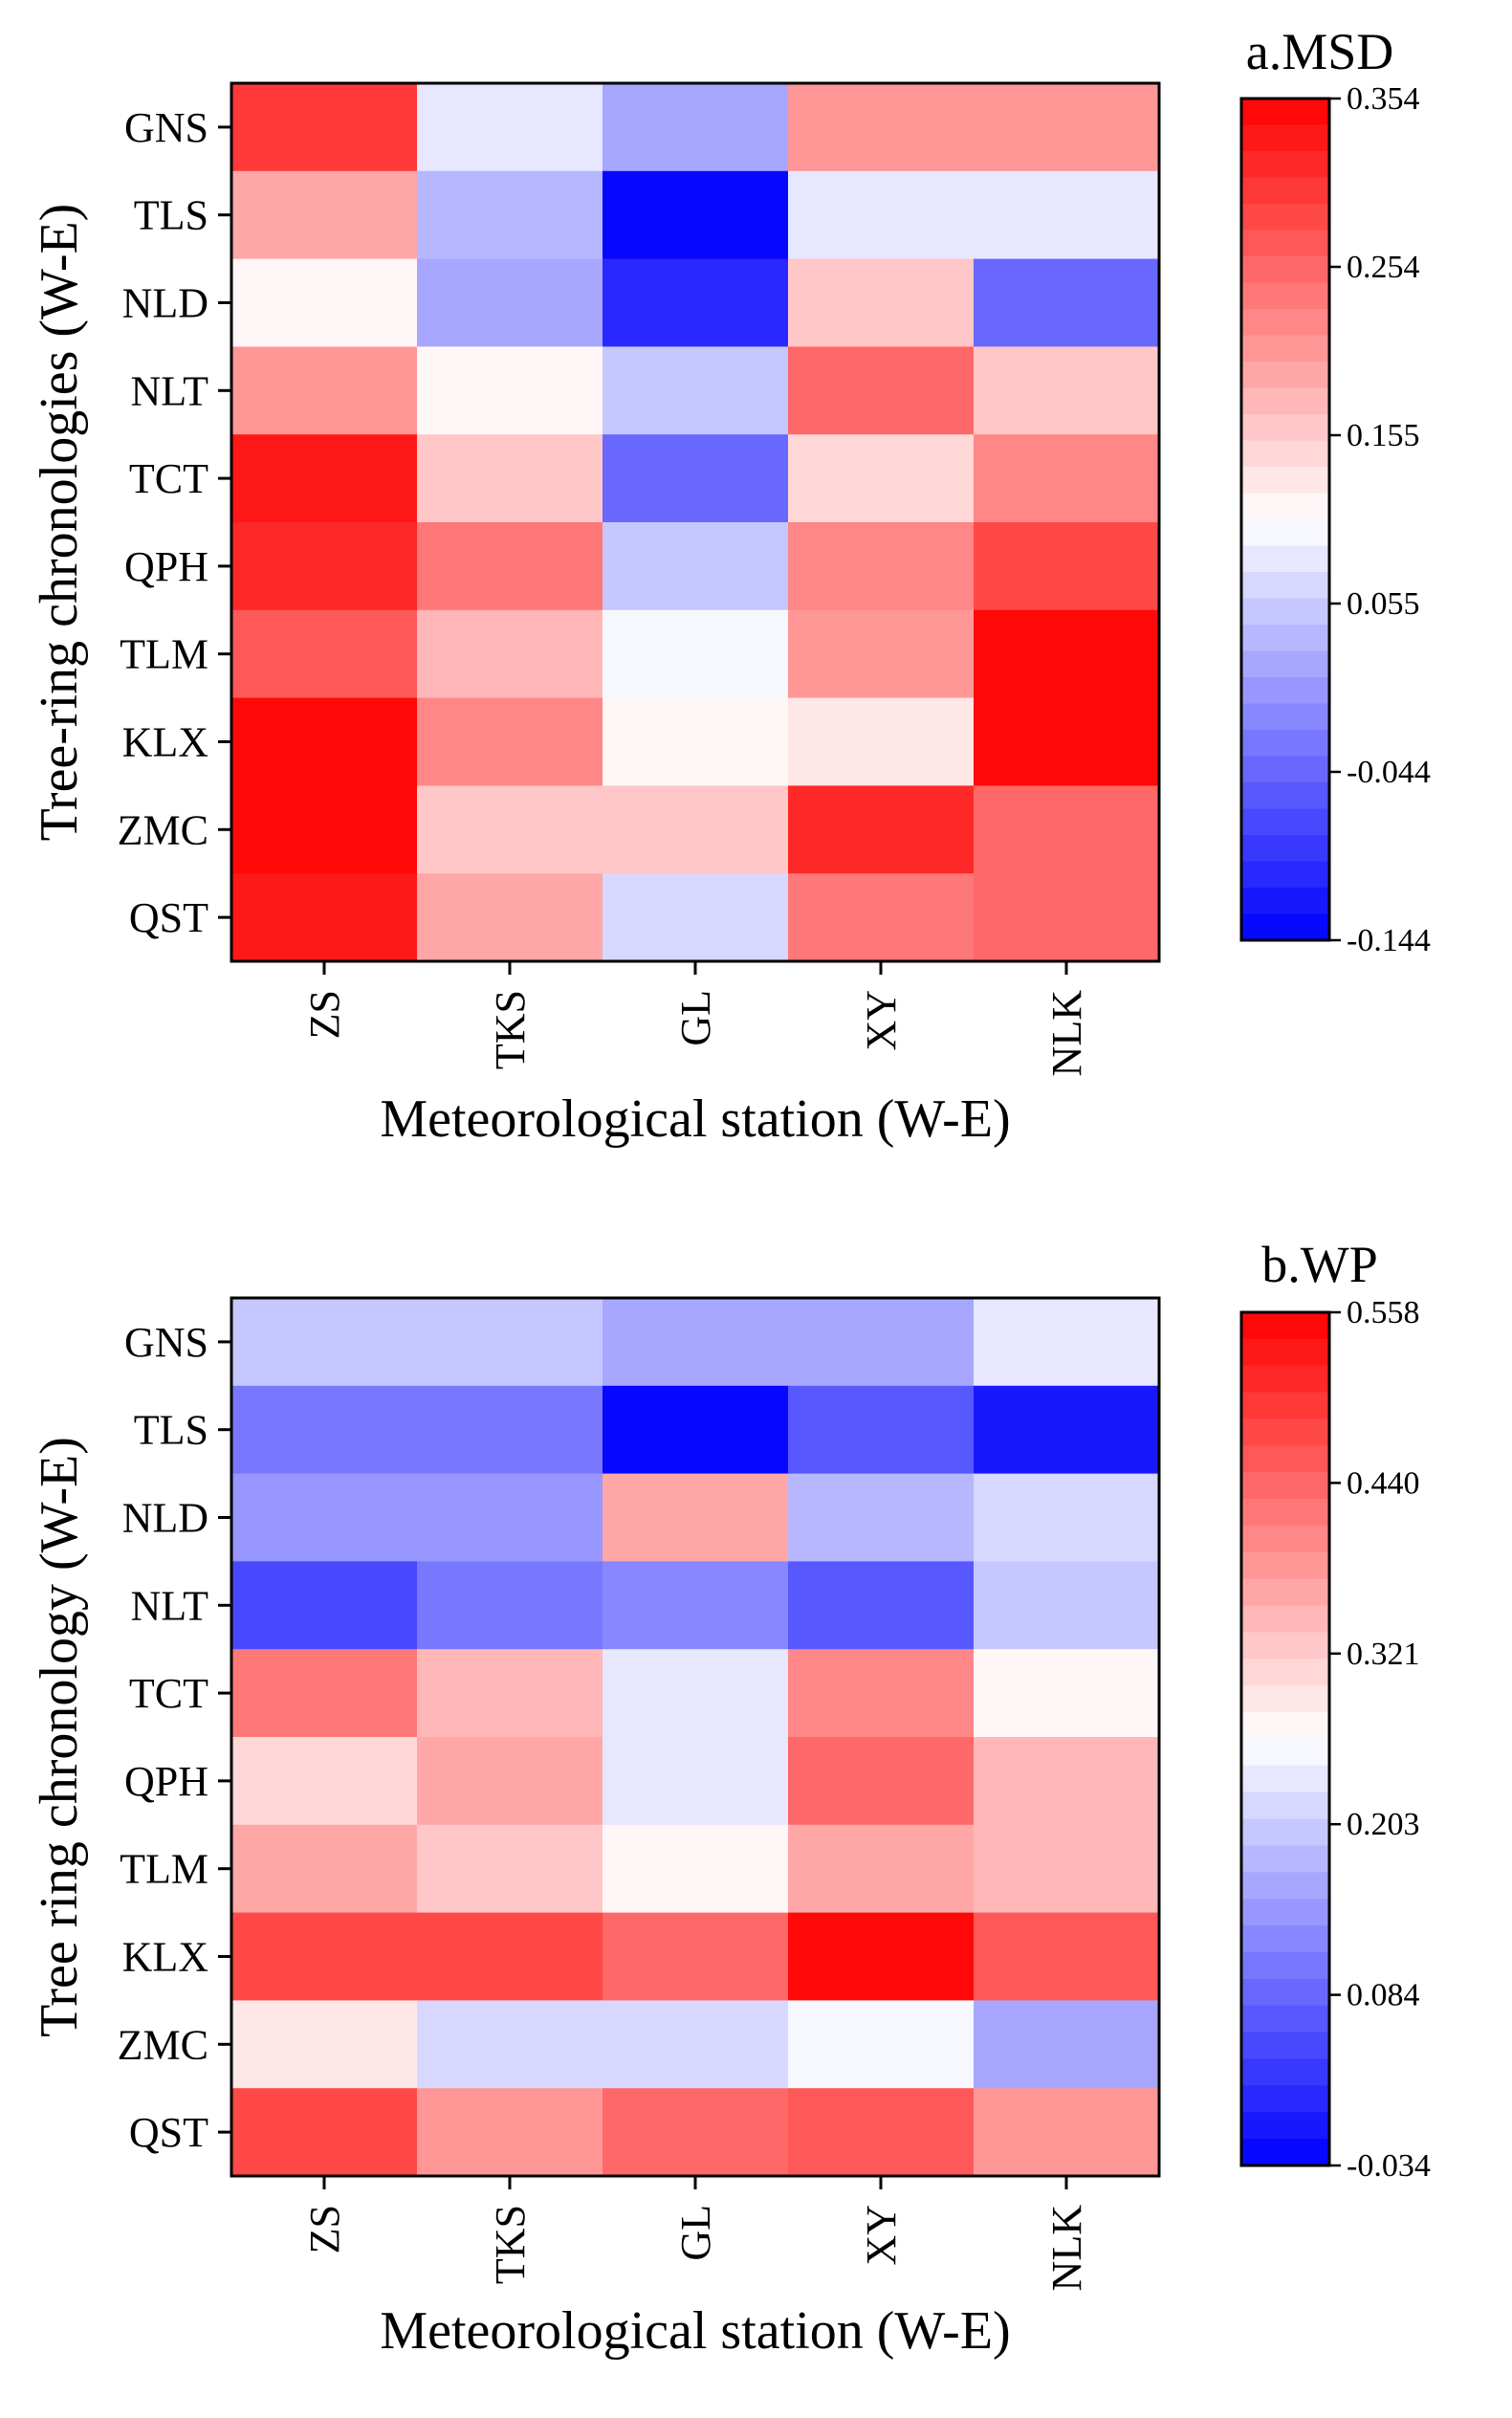  Describe the element at coordinates (1383, 1313) in the screenshot. I see `colorbar-tick-label: 0.558` at that location.